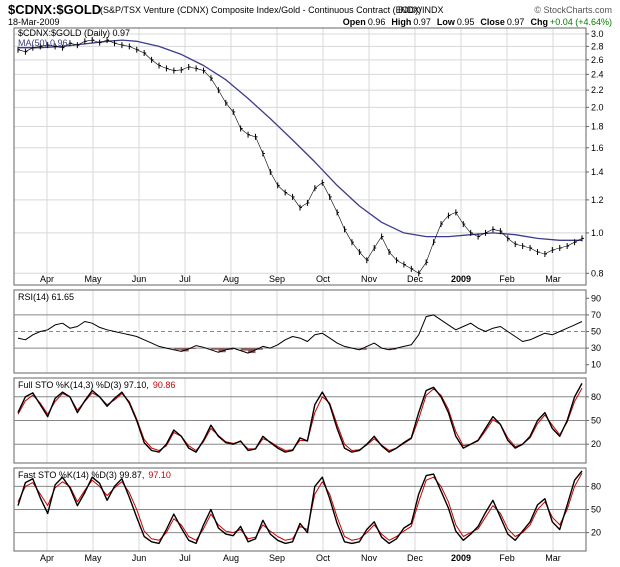 The width and height of the screenshot is (620, 567). Describe the element at coordinates (300, 334) in the screenshot. I see `rsi-line` at that location.